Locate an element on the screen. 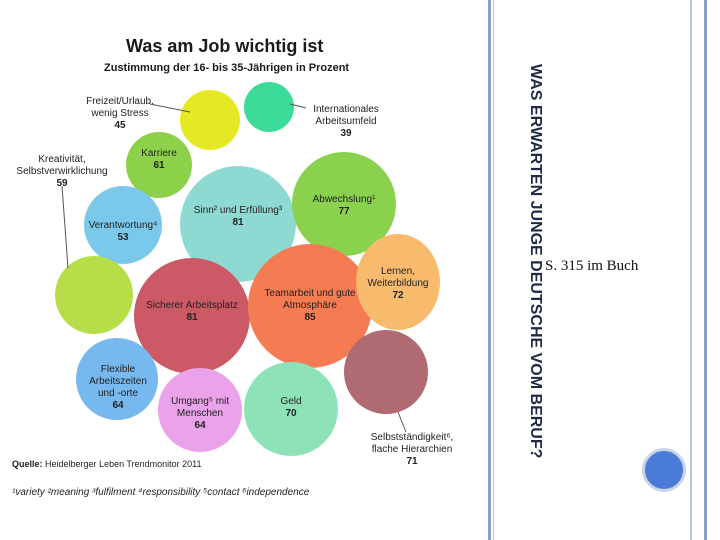 The width and height of the screenshot is (720, 540). label-karriere: Karriere 61 is located at coordinates (159, 159).